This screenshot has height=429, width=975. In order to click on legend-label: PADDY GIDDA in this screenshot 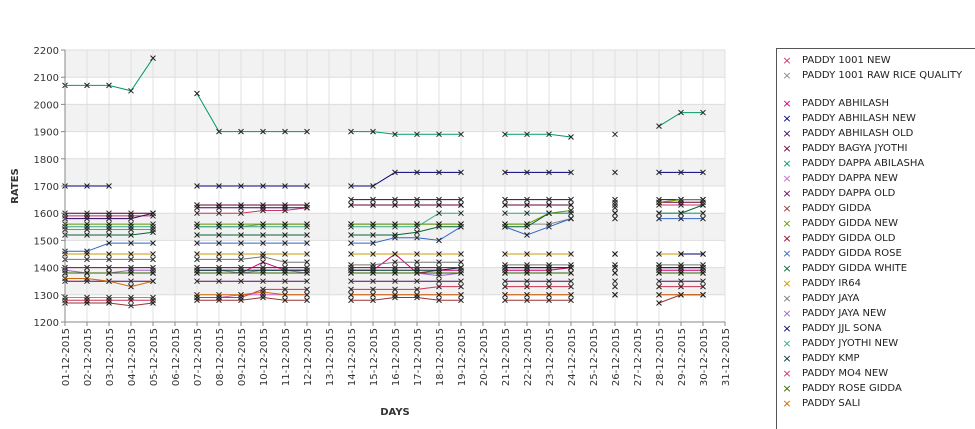, I will do `click(837, 208)`.